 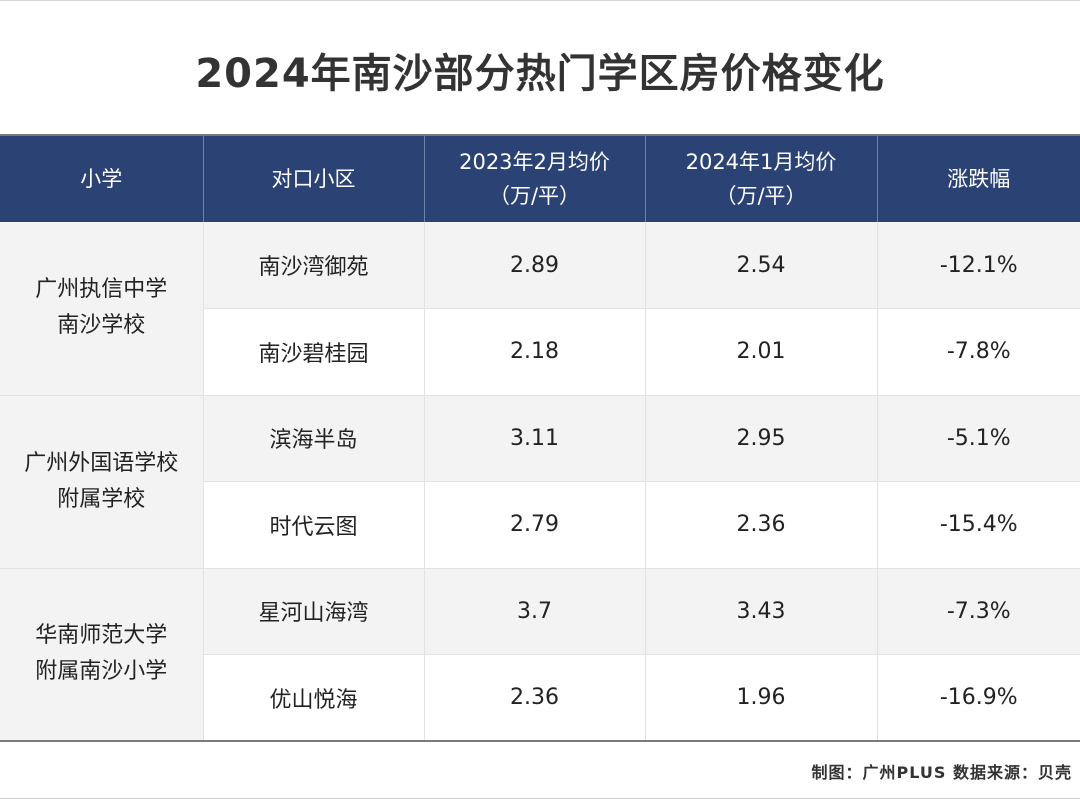 What do you see at coordinates (314, 611) in the screenshot?
I see `community-cell: 星河山海湾` at bounding box center [314, 611].